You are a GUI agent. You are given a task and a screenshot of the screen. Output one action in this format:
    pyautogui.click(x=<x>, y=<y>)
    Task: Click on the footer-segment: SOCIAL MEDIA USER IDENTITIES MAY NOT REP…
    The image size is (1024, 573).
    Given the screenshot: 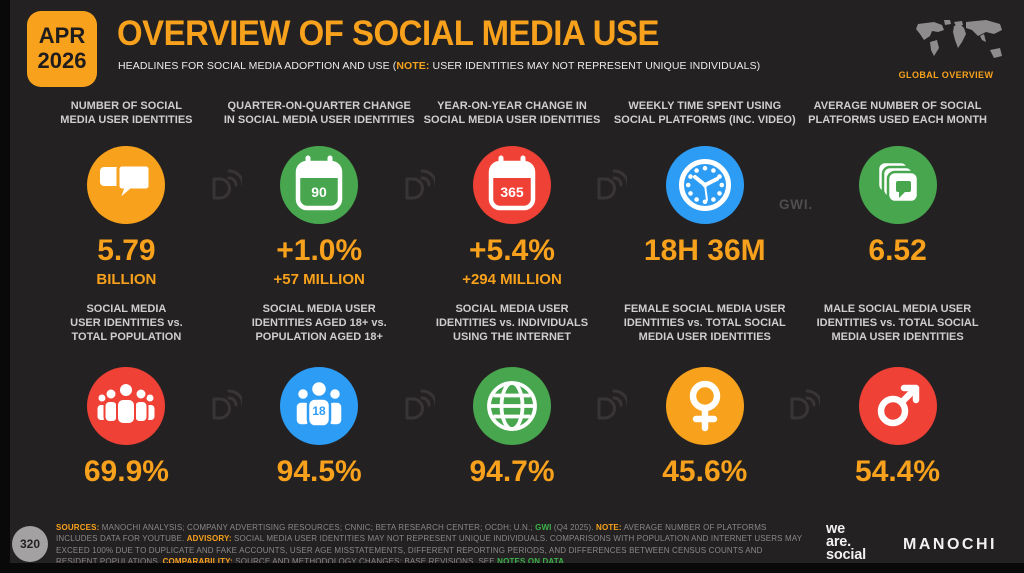 What is the action you would take?
    pyautogui.click(x=429, y=550)
    